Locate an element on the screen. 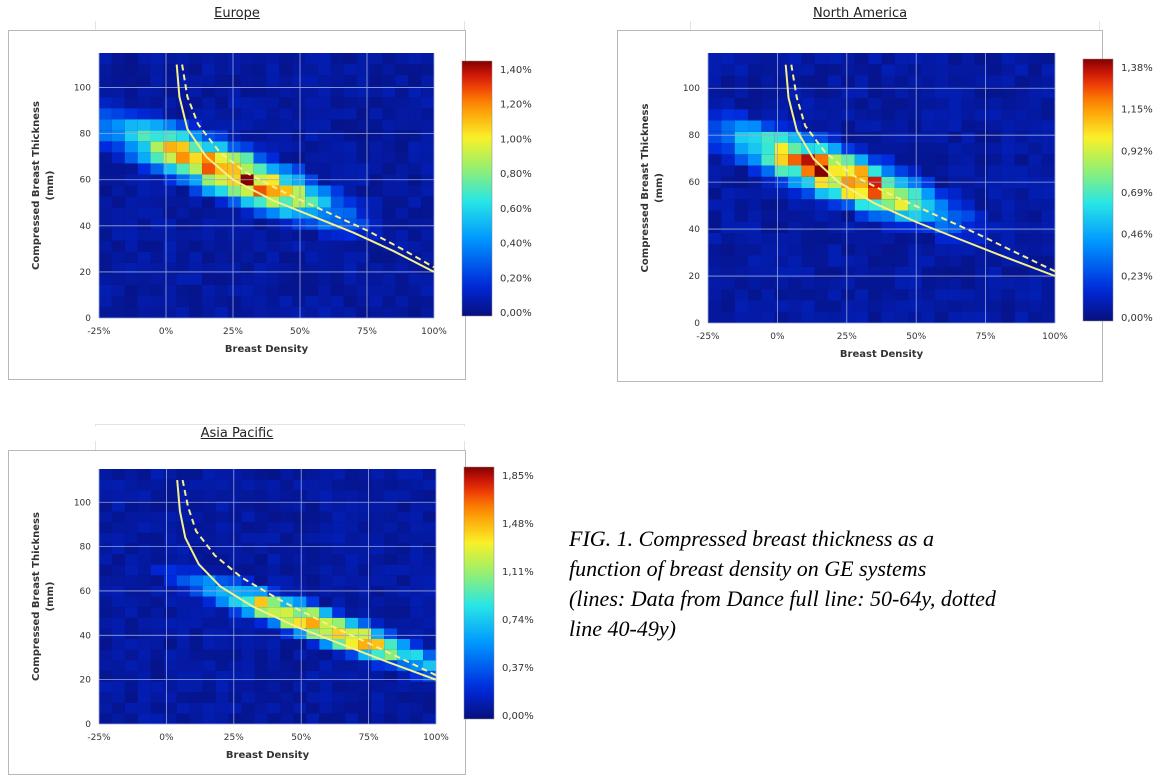 This screenshot has width=1160, height=776. caption-line-4: line 40-49y) is located at coordinates (622, 628).